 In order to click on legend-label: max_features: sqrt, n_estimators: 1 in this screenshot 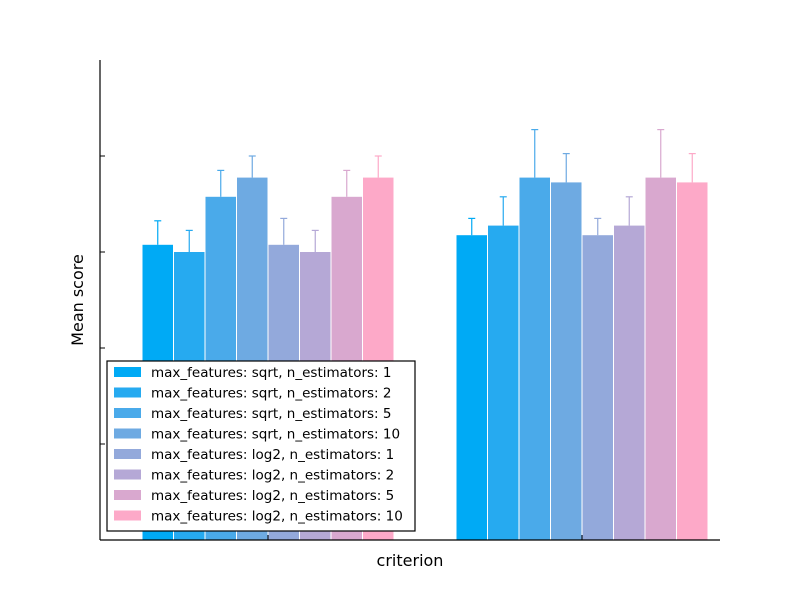, I will do `click(271, 373)`.